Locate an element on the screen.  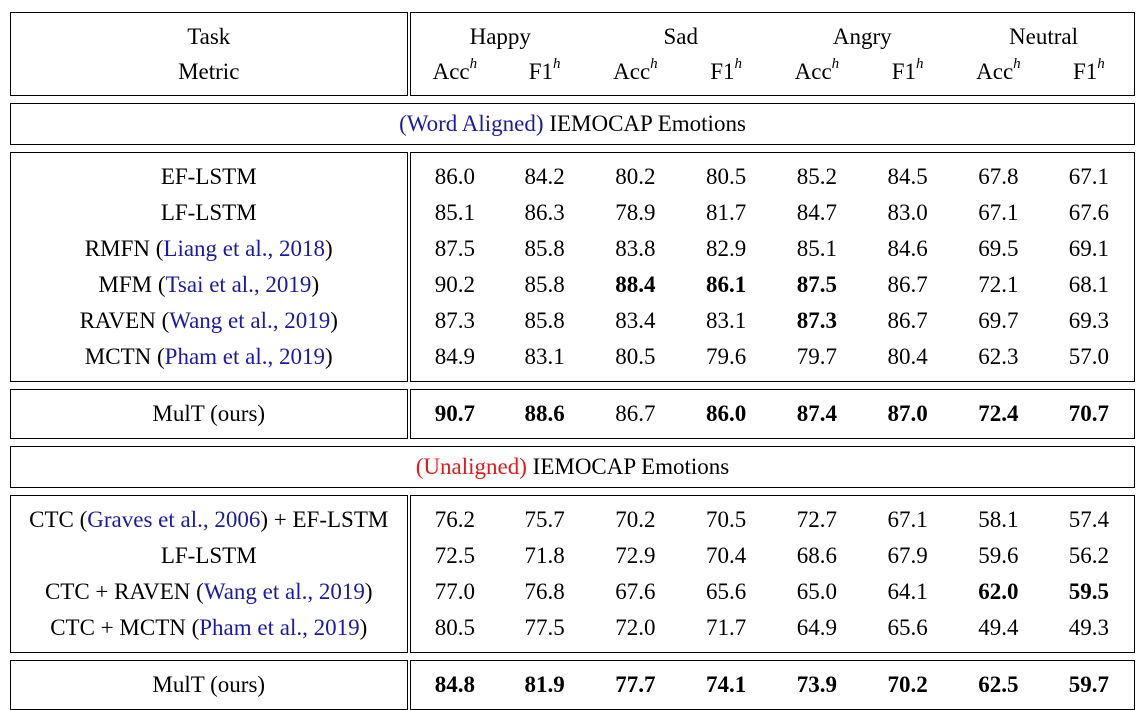
method-label: EF-LSTM is located at coordinates (208, 176).